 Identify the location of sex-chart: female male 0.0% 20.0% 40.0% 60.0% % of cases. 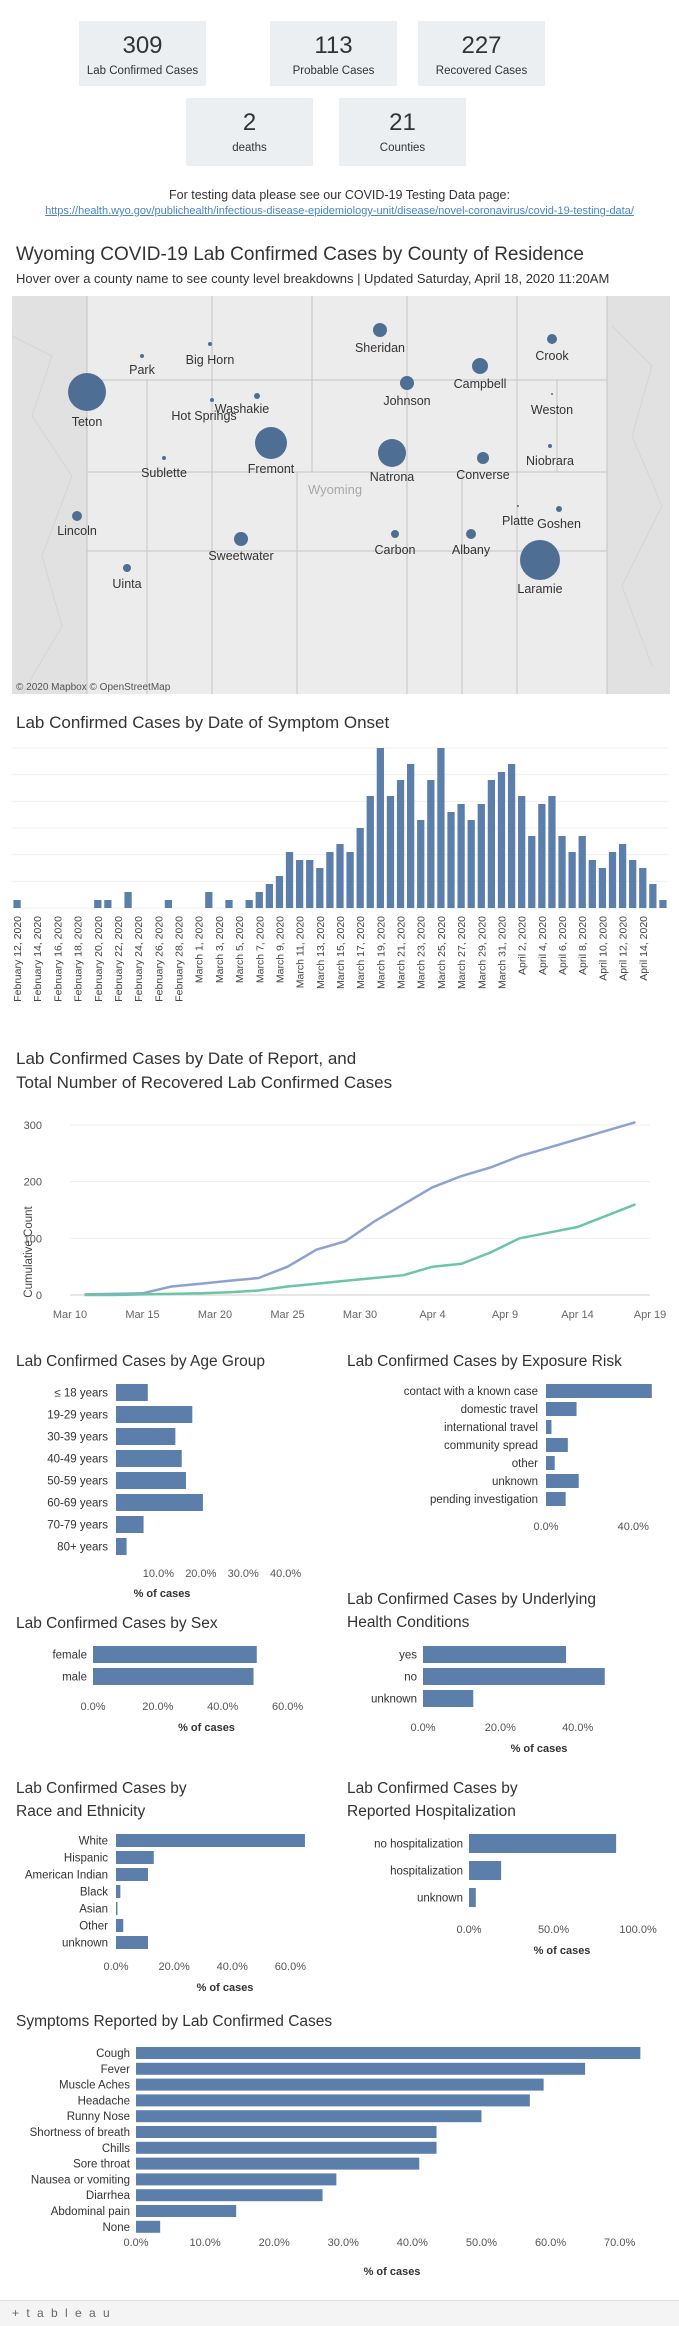
(170, 1697).